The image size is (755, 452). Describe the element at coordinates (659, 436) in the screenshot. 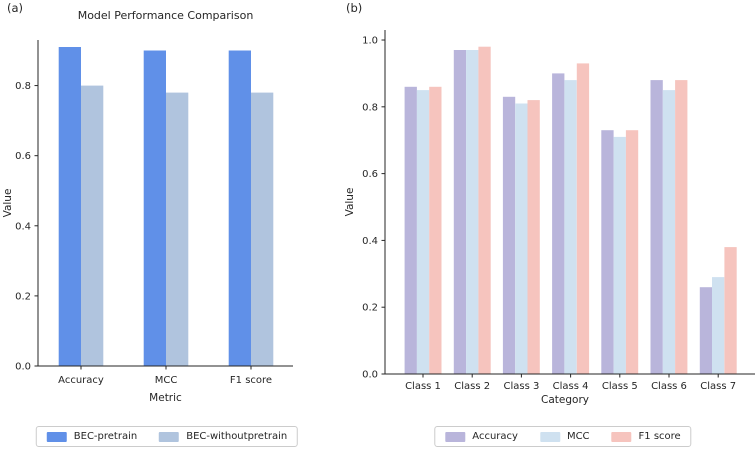

I see `legend-label: F1 score` at that location.